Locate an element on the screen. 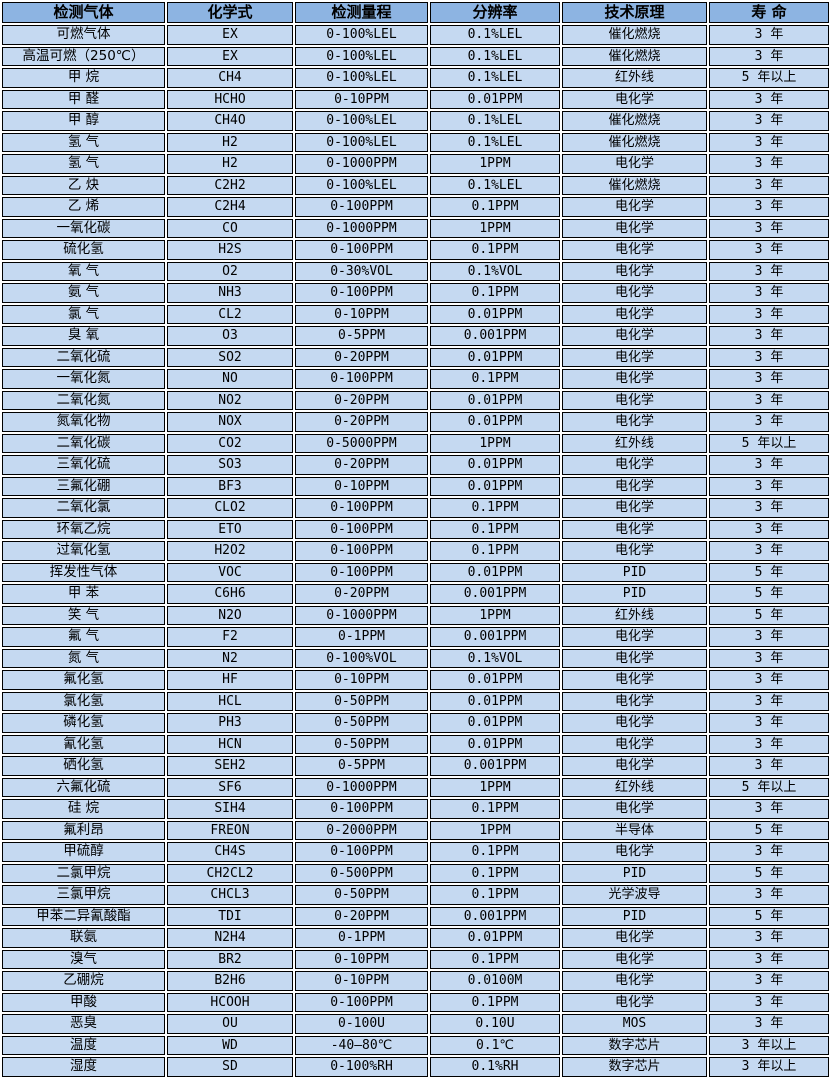  table-row: 氮氧化物 NOX 0-20PPM 0.01PPM 电化学 3 年 is located at coordinates (415, 422).